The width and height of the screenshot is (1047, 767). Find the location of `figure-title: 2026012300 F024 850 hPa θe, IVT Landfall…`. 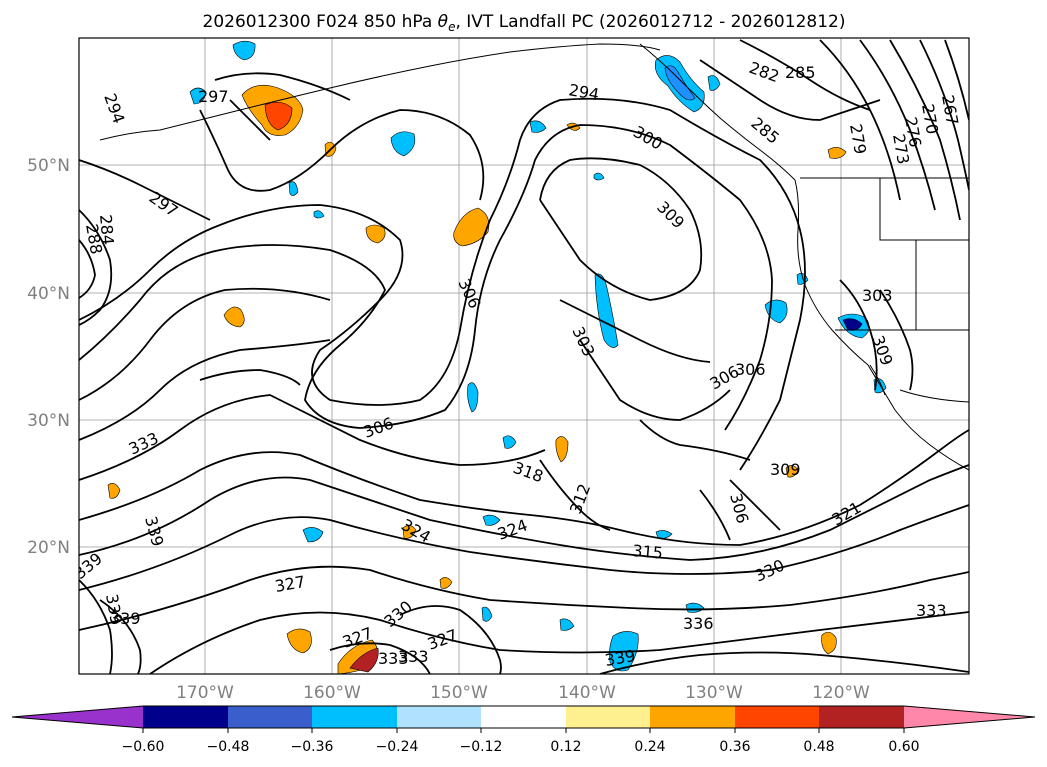

figure-title: 2026012300 F024 850 hPa θe, IVT Landfall… is located at coordinates (524, 23).